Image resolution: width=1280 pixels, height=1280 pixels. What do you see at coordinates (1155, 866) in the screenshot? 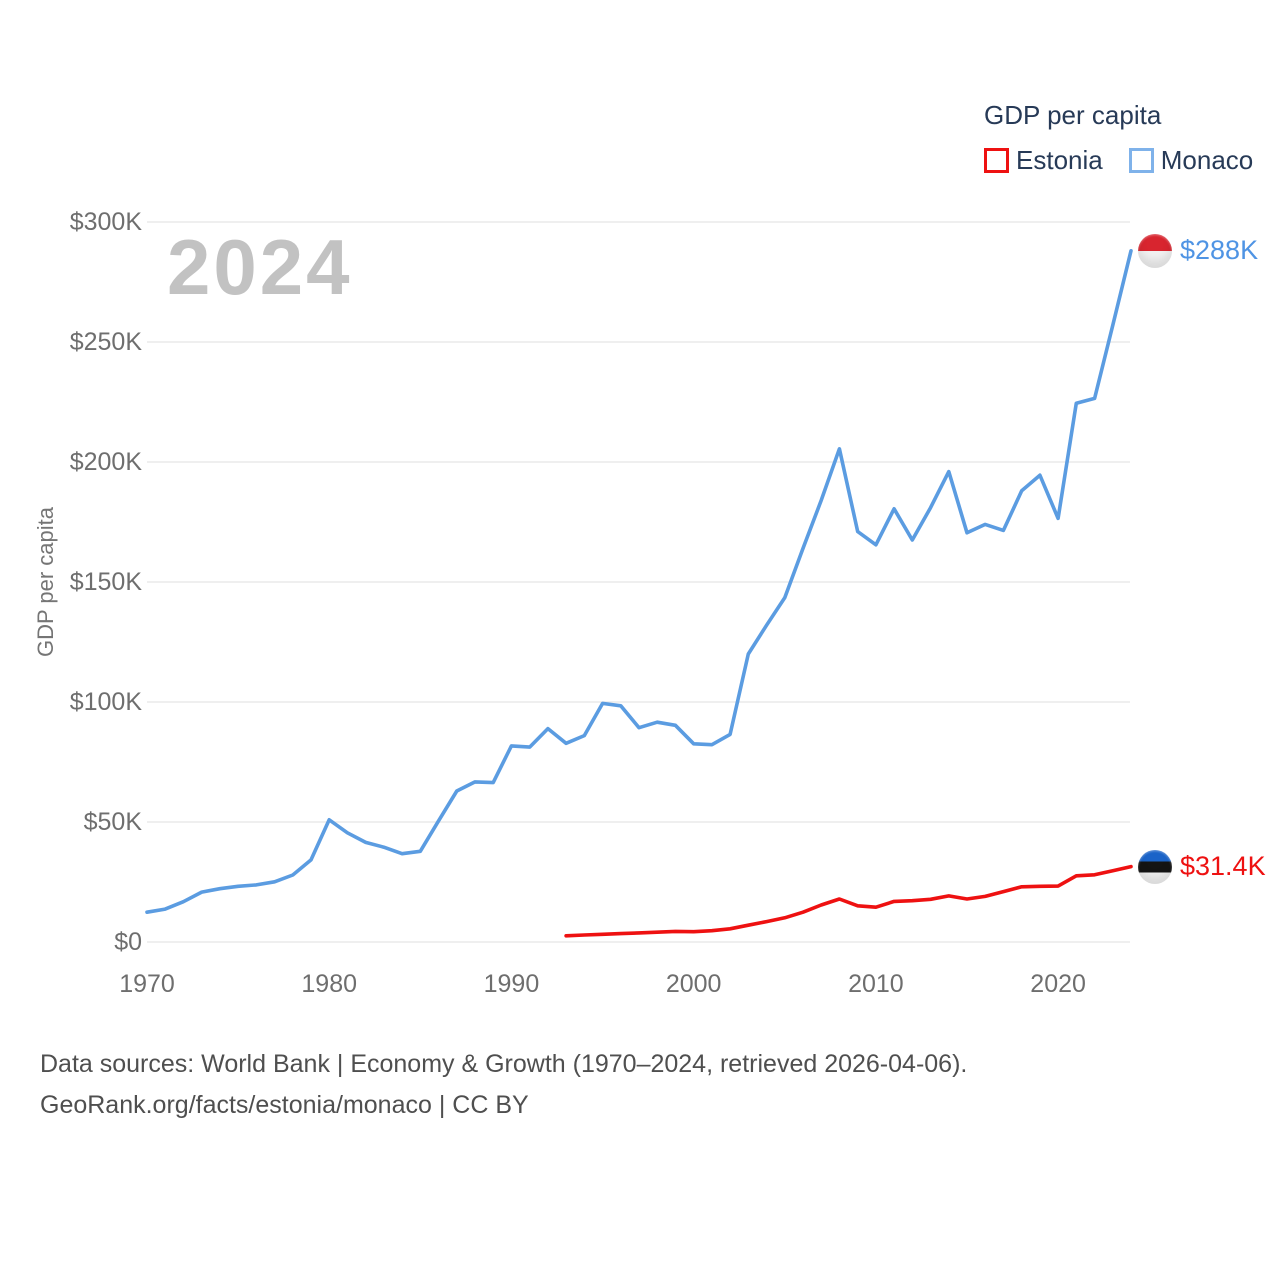
I see `estonia-flag-icon` at bounding box center [1155, 866].